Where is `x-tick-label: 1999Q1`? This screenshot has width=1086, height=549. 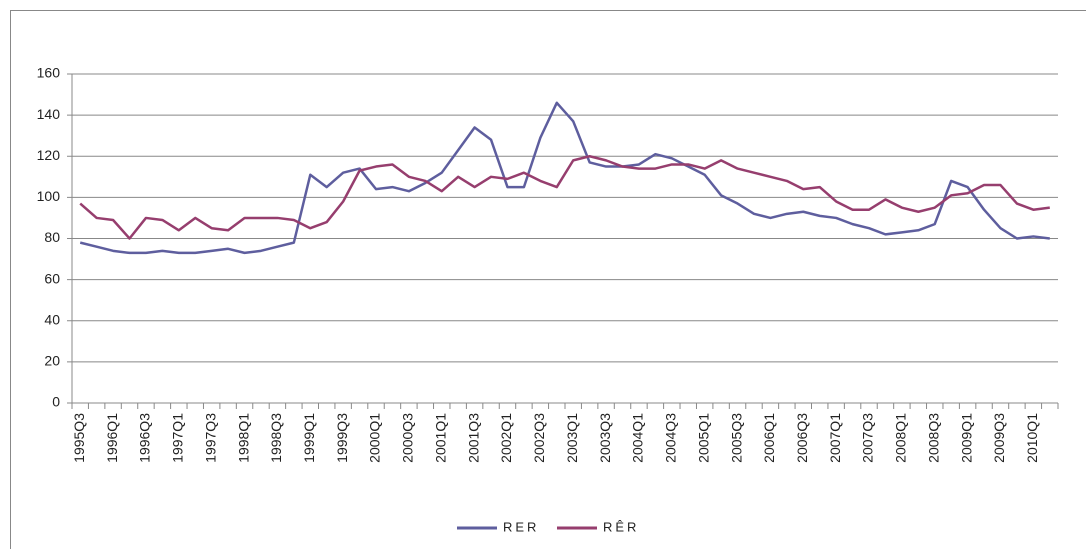 x-tick-label: 1999Q1 is located at coordinates (309, 438).